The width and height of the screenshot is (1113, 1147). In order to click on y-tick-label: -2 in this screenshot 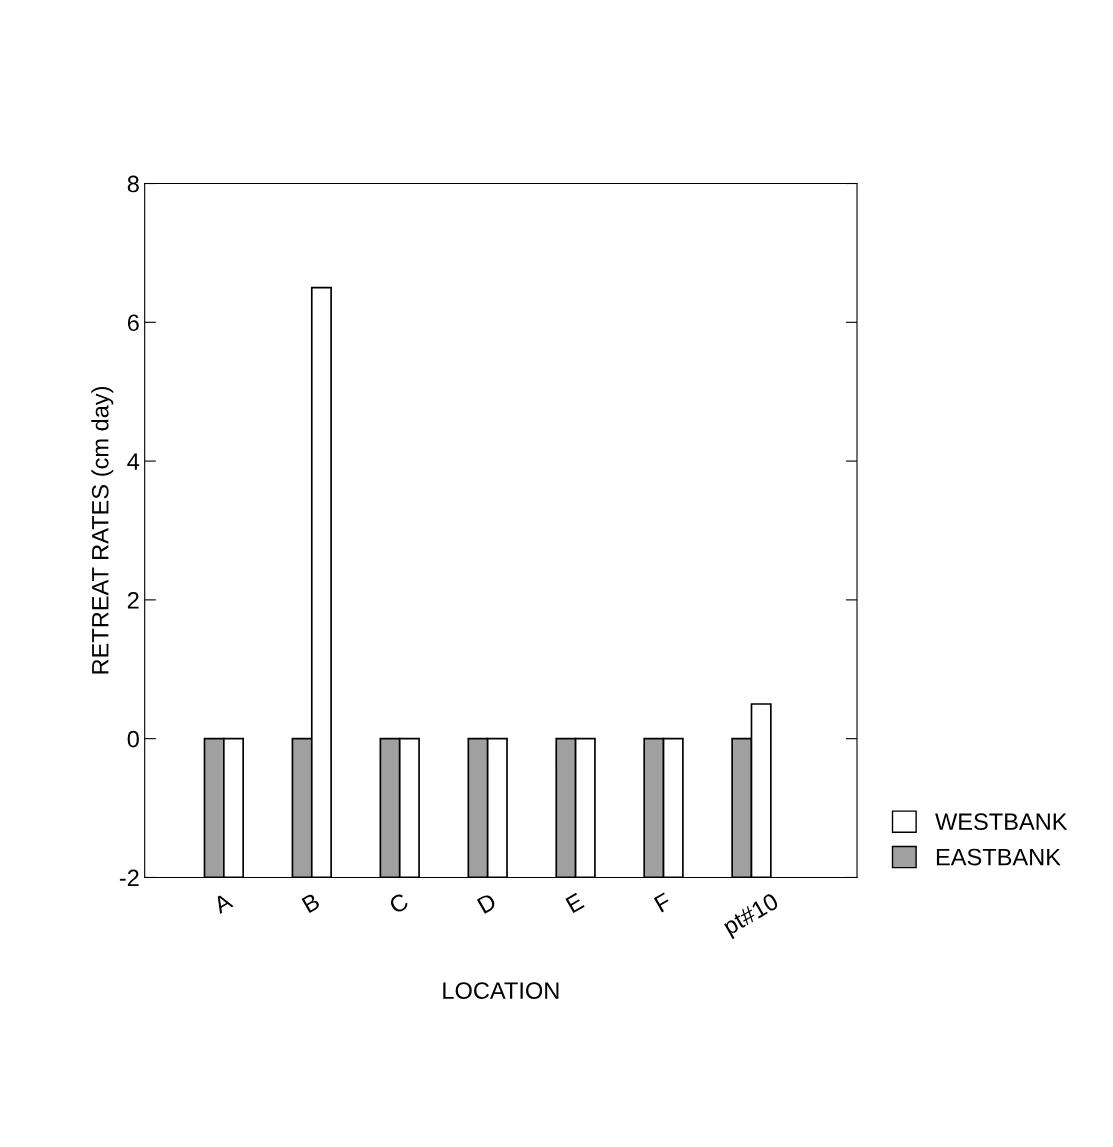, I will do `click(129, 878)`.